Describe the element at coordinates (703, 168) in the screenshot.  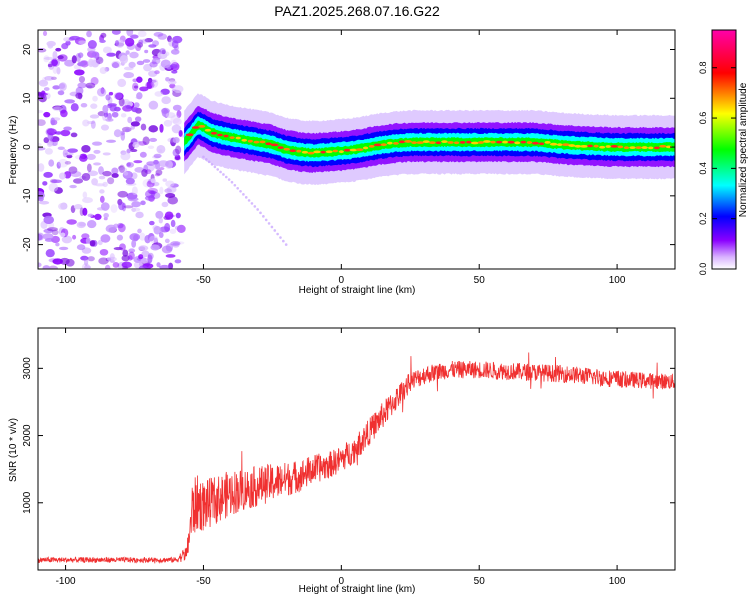
I see `colorbar-tick-label: 0.4` at that location.